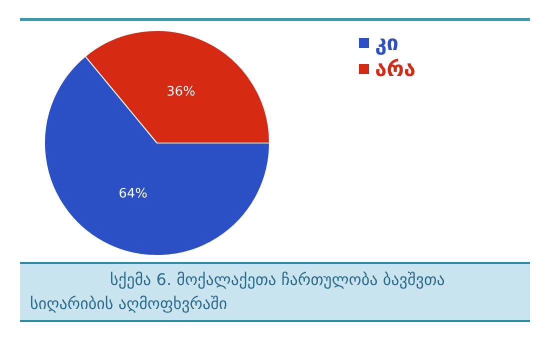 This screenshot has height=349, width=550. What do you see at coordinates (395, 69) in the screenshot?
I see `legend-label: არა` at bounding box center [395, 69].